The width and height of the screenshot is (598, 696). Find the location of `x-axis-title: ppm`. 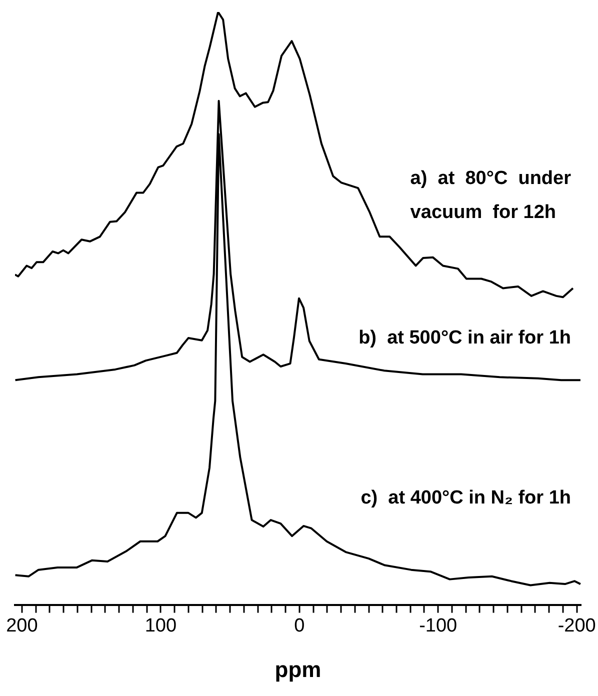

x-axis-title: ppm is located at coordinates (298, 669).